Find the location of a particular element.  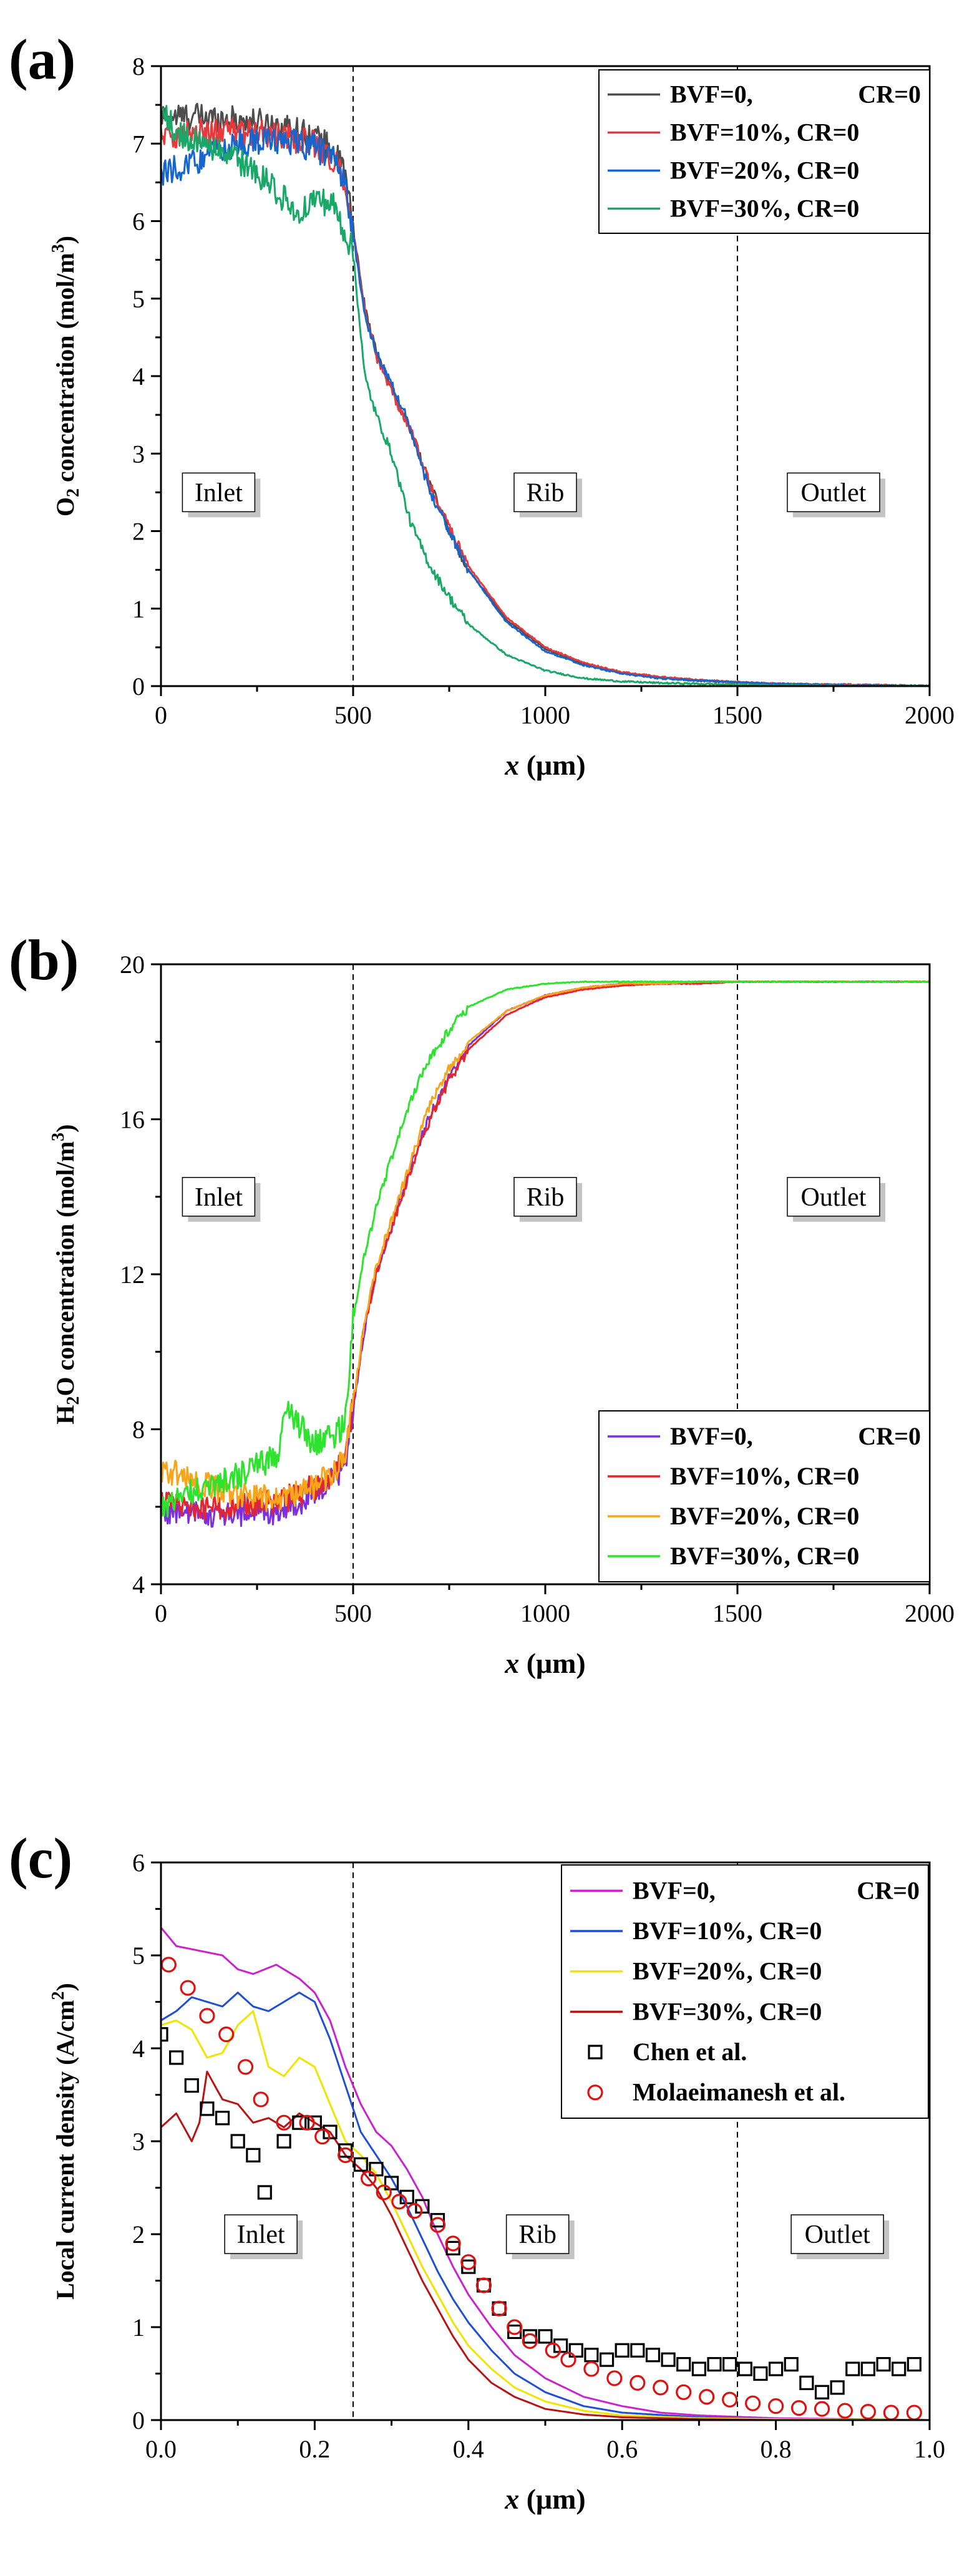

y-axis-label-part: H is located at coordinates (65, 1415).